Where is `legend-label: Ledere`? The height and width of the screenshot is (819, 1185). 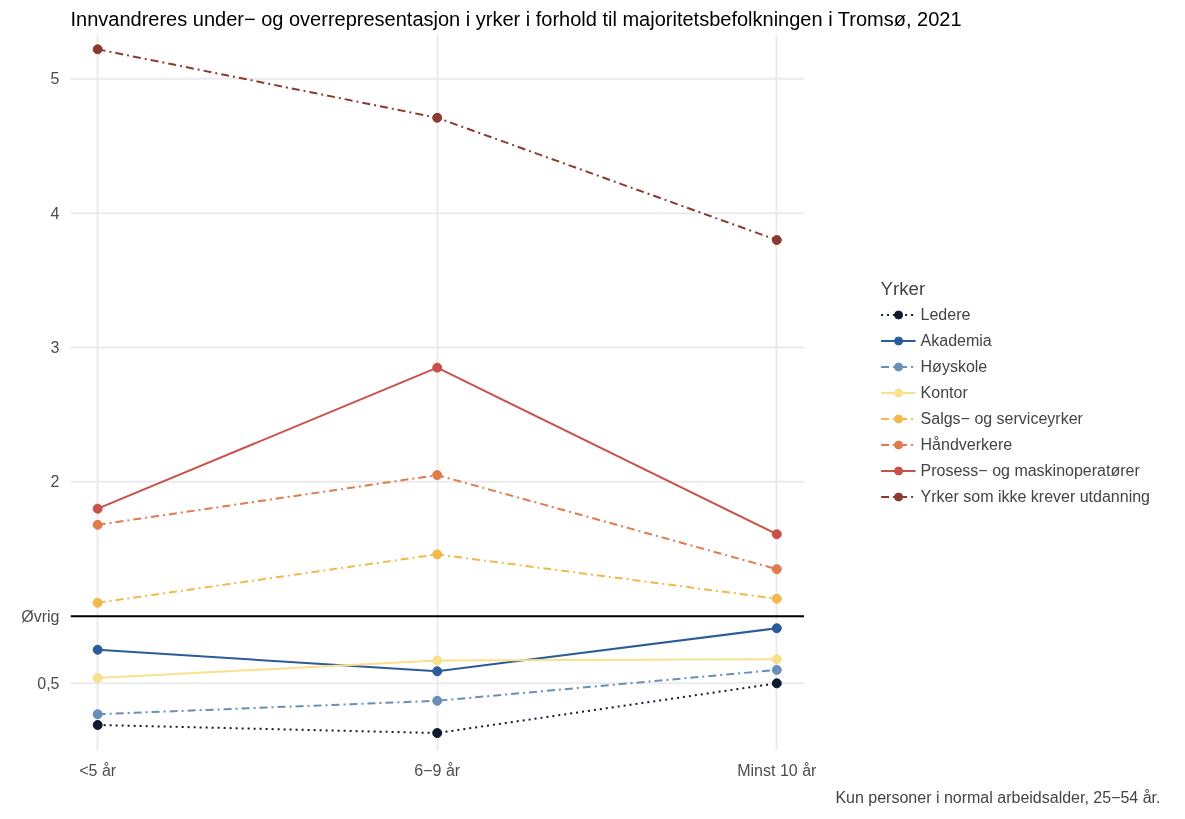
legend-label: Ledere is located at coordinates (945, 314).